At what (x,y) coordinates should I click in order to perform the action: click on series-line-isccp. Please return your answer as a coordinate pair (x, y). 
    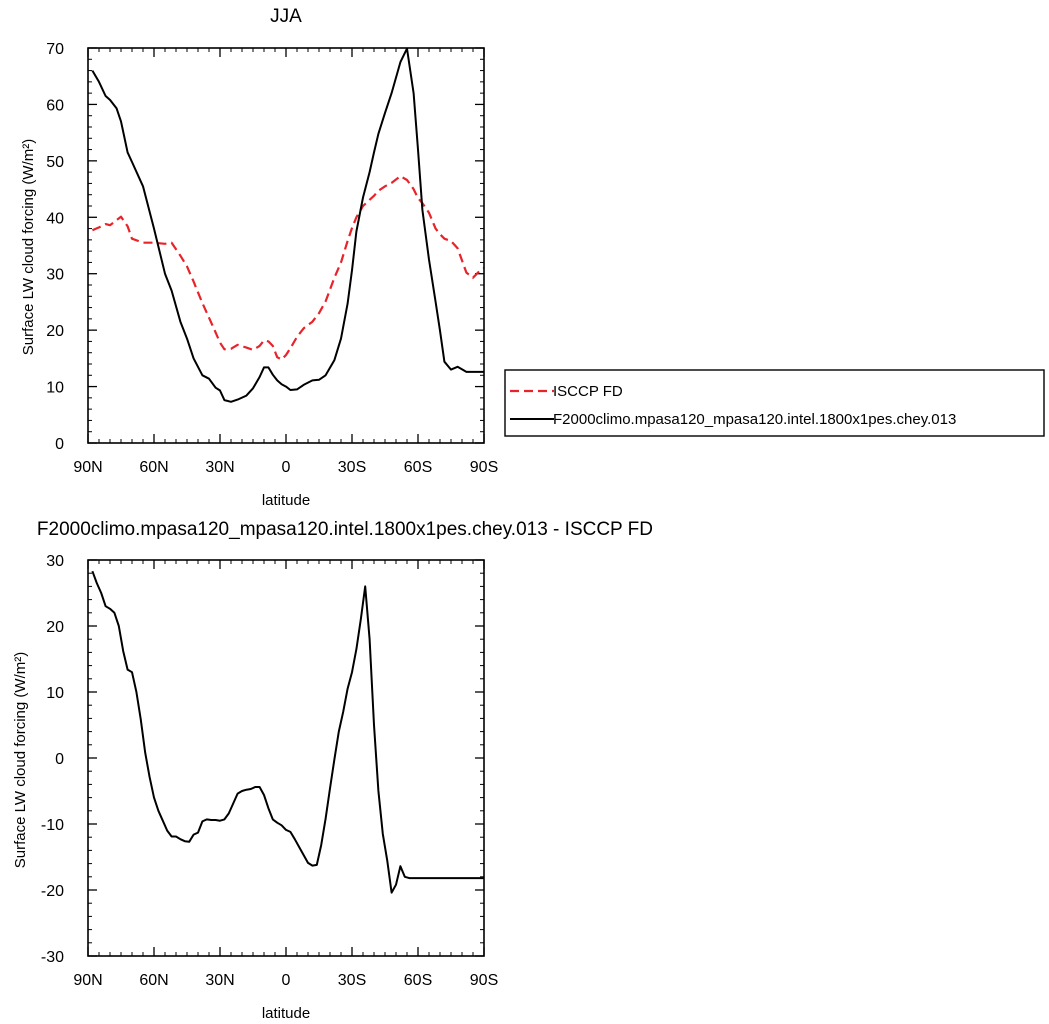
    Looking at the image, I should click on (288, 268).